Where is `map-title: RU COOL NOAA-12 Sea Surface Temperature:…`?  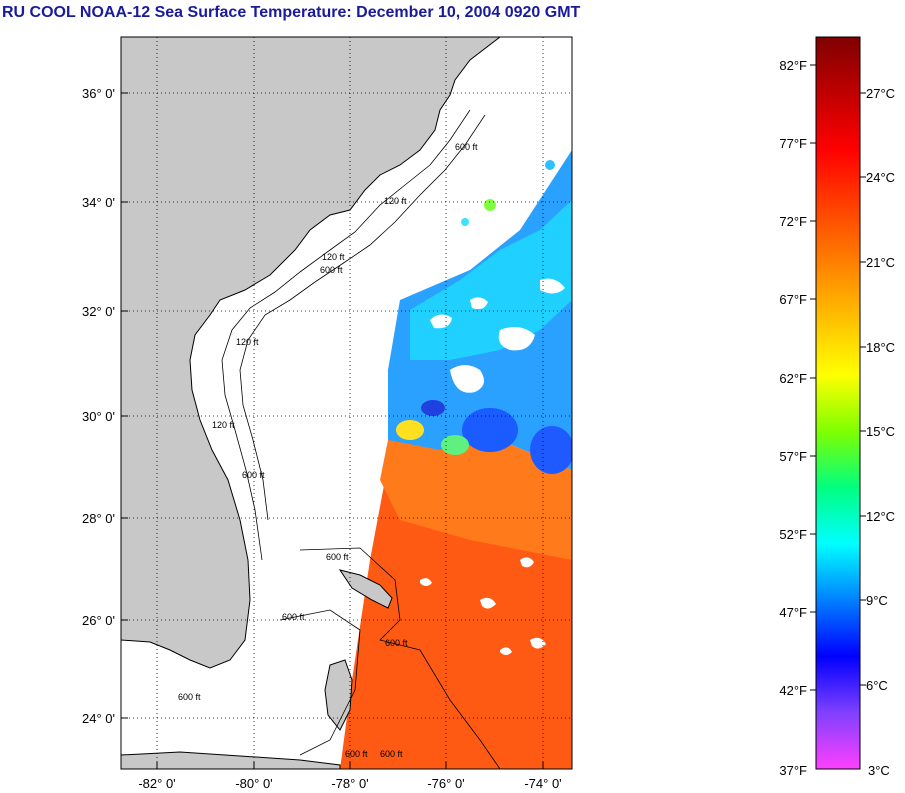 map-title: RU COOL NOAA-12 Sea Surface Temperature:… is located at coordinates (291, 12).